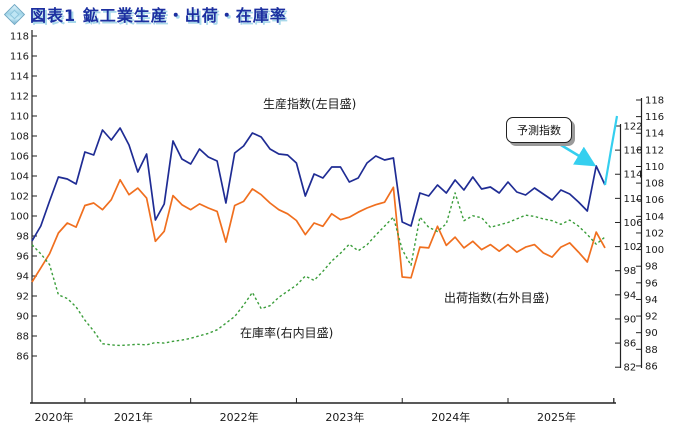 This screenshot has width=674, height=434. What do you see at coordinates (651, 267) in the screenshot?
I see `right-outer-axis-tick-label: 98` at bounding box center [651, 267].